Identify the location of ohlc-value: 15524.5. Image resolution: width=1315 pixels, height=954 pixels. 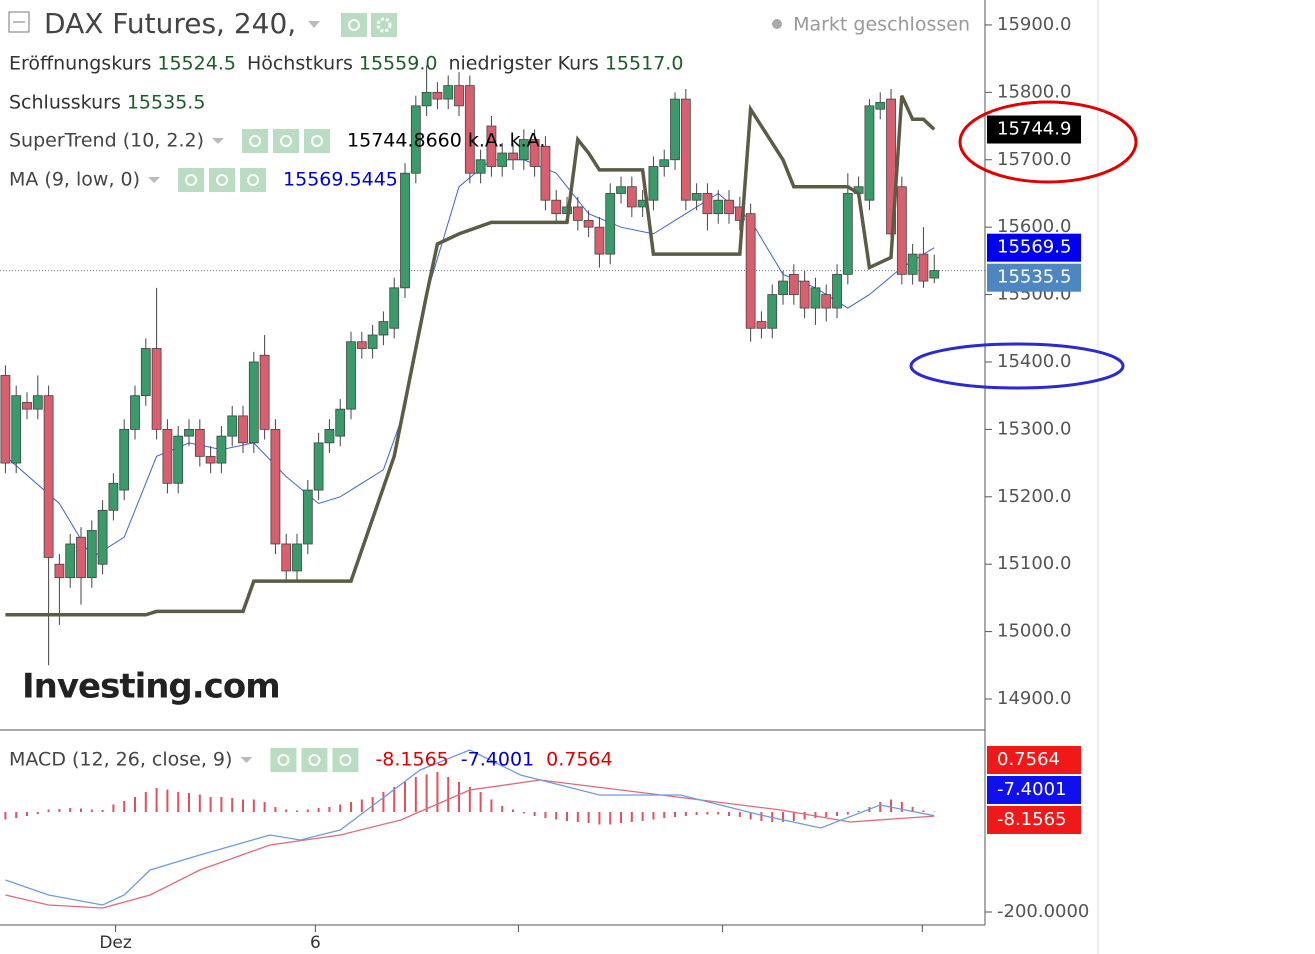
(196, 64).